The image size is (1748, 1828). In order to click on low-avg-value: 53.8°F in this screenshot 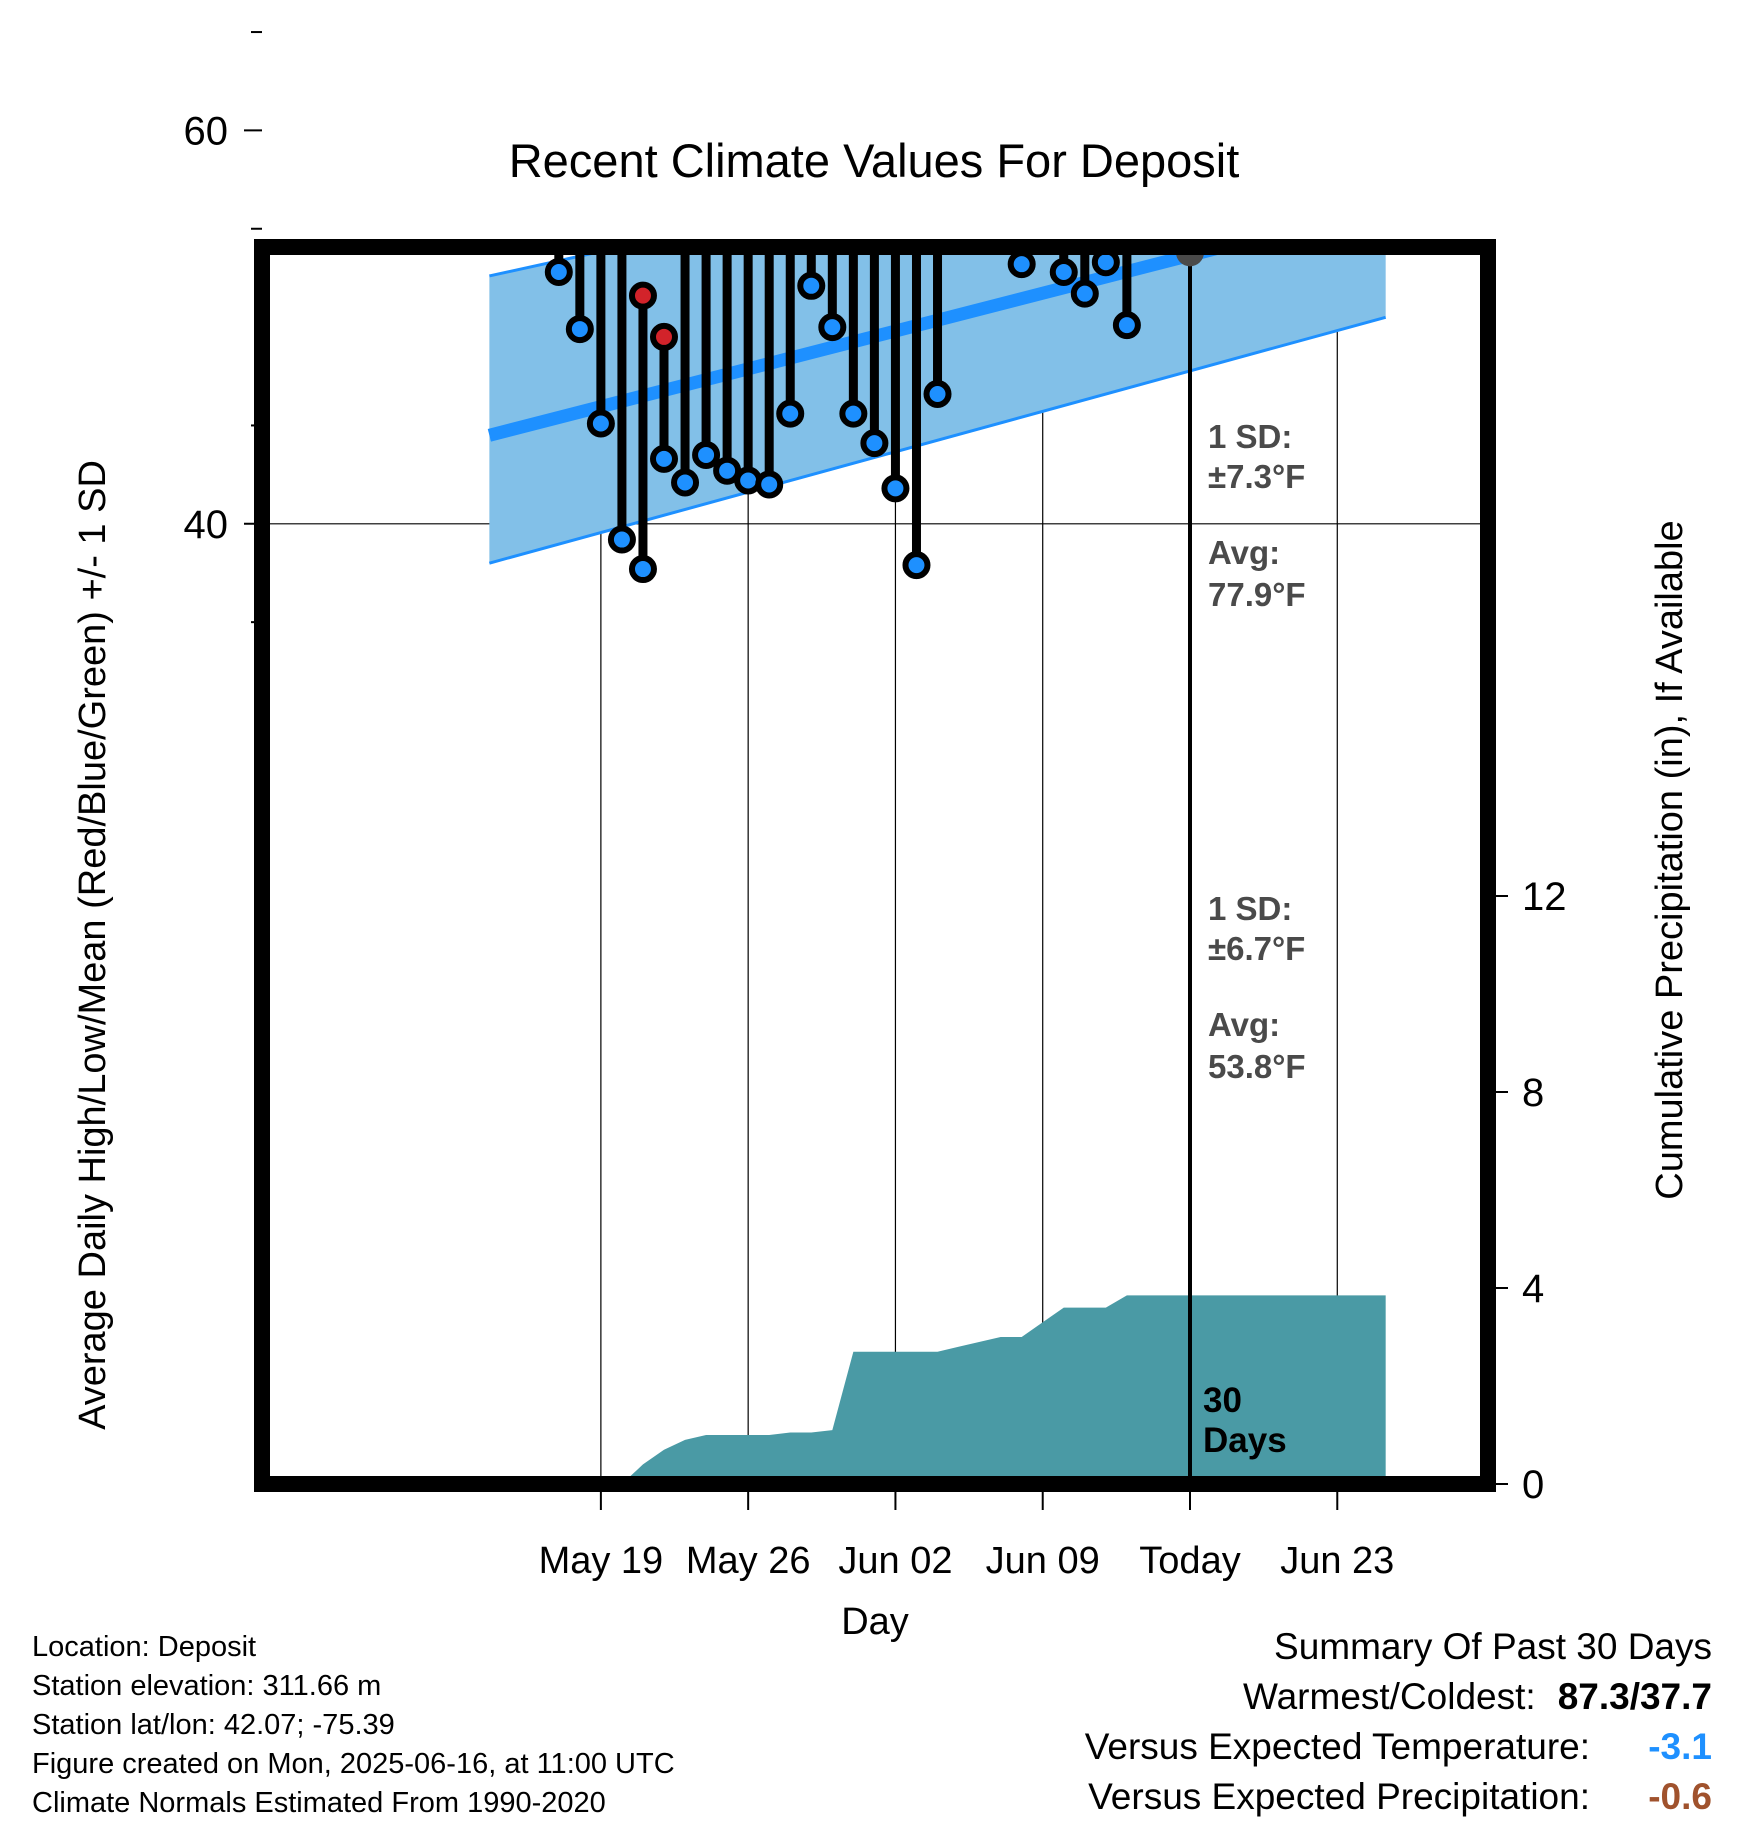, I will do `click(1257, 1066)`.